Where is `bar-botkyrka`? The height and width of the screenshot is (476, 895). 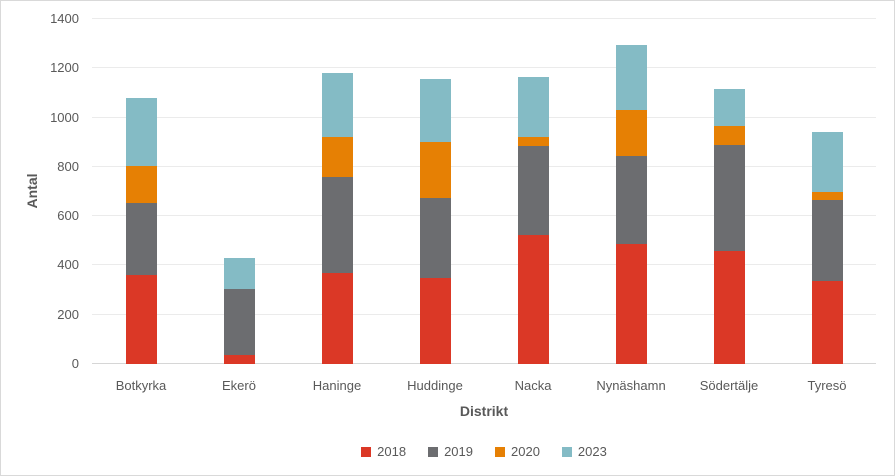 bar-botkyrka is located at coordinates (141, 230).